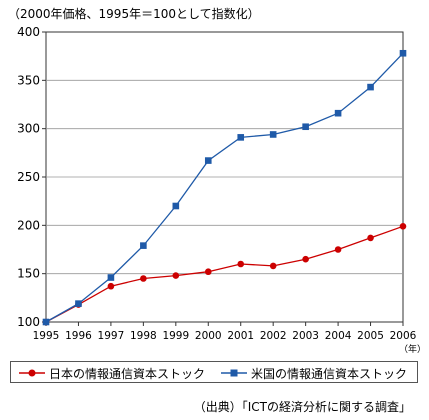 The width and height of the screenshot is (429, 420). Describe the element at coordinates (28, 177) in the screenshot. I see `y-tick-label-250: 250` at that location.